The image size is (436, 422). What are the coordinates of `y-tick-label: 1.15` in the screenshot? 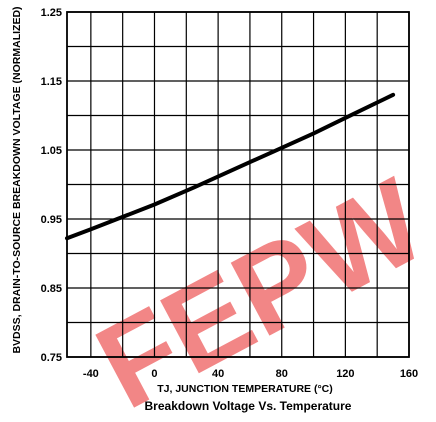 It's located at (51, 82).